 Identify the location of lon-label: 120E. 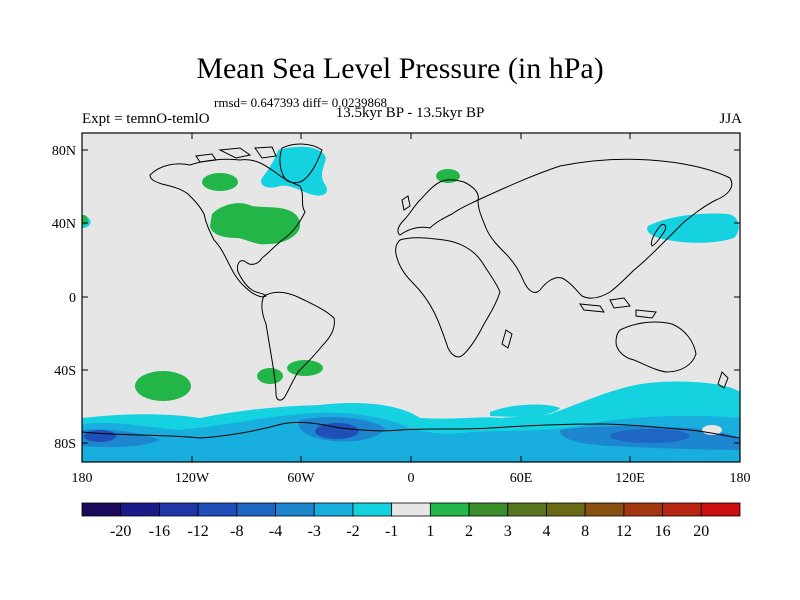
(630, 478).